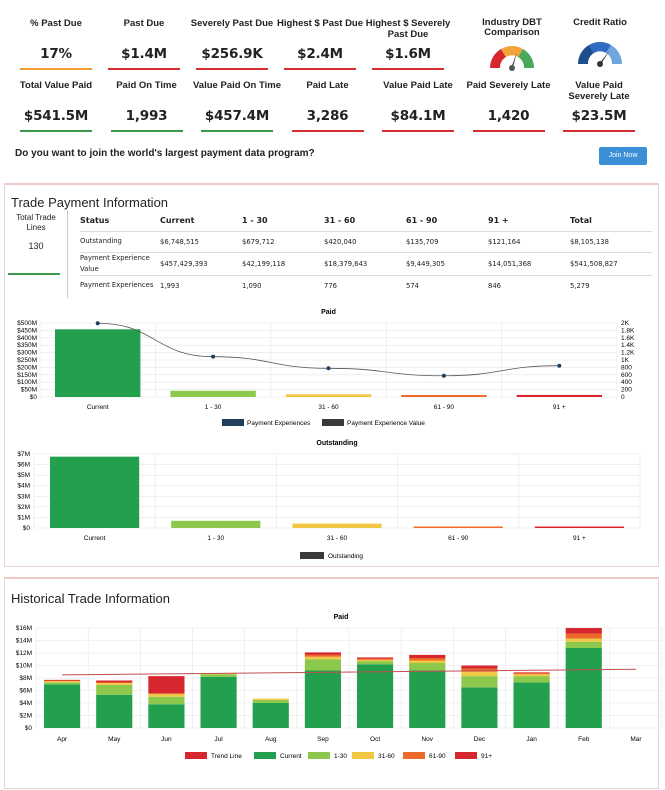  What do you see at coordinates (291, 756) in the screenshot?
I see `legend-label: Current` at bounding box center [291, 756].